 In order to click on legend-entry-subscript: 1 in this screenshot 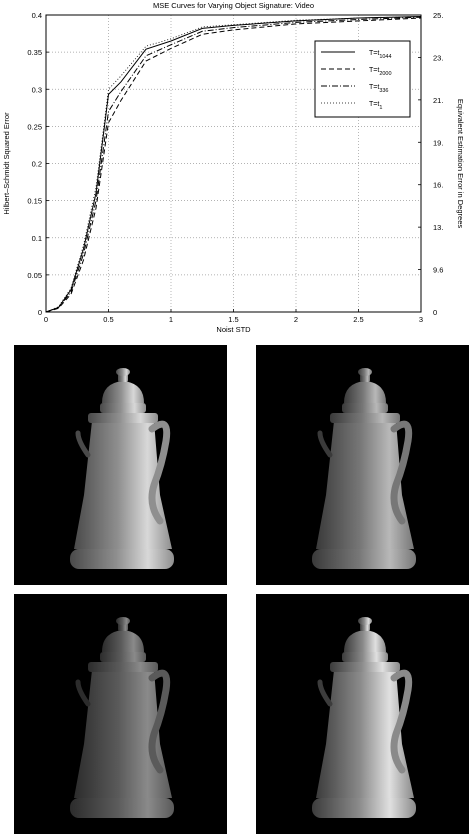, I will do `click(380, 108)`.